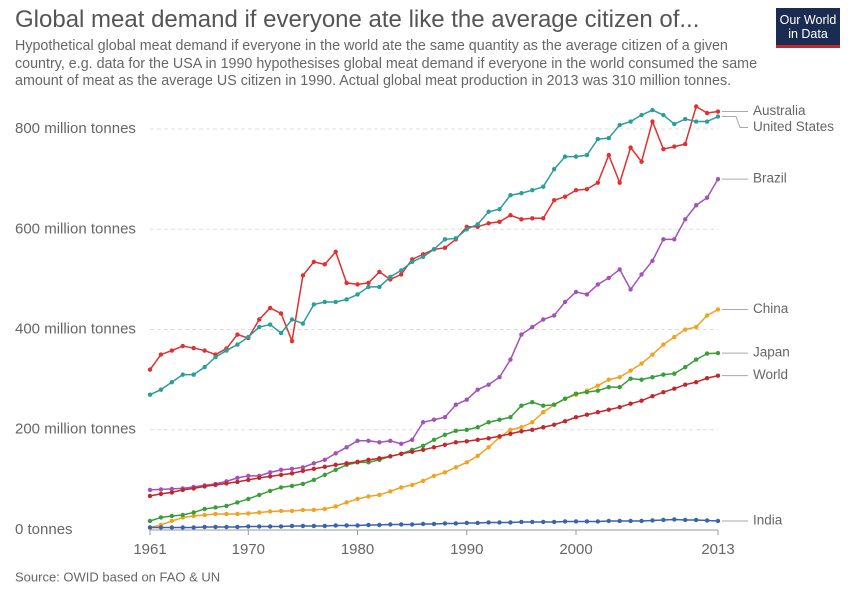 This screenshot has width=850, height=600. What do you see at coordinates (75, 128) in the screenshot?
I see `y-tick-label: 800 million tonnes` at bounding box center [75, 128].